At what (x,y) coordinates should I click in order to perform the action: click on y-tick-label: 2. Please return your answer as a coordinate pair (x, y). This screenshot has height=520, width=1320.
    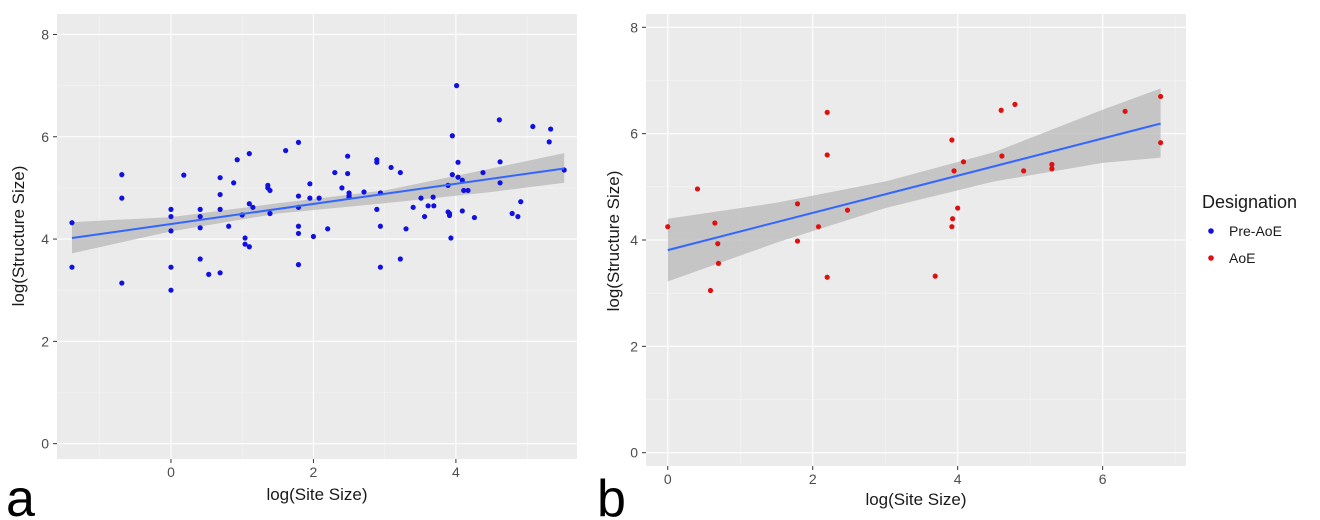
    Looking at the image, I should click on (45, 341).